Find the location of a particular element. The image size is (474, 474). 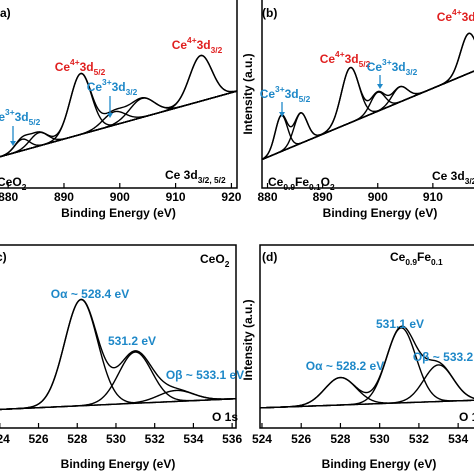

x-tick-label: 910 is located at coordinates (433, 197).